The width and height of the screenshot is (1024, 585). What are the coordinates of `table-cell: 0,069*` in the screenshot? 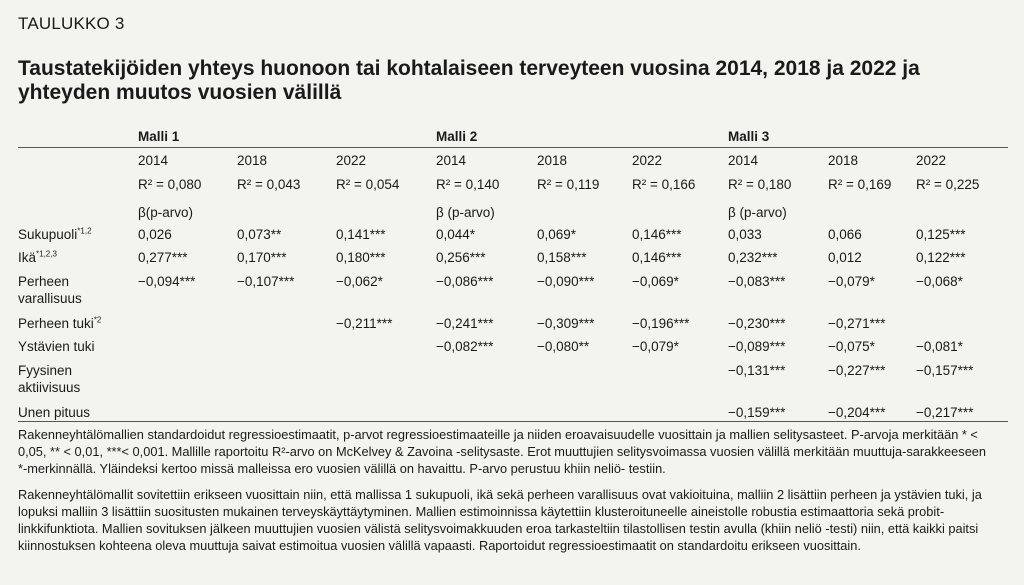 It's located at (557, 234).